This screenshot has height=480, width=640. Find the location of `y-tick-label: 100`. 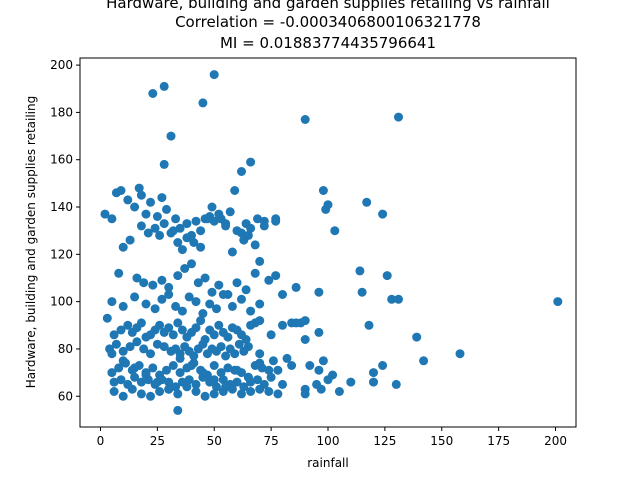

y-tick-label: 100 is located at coordinates (61, 302).